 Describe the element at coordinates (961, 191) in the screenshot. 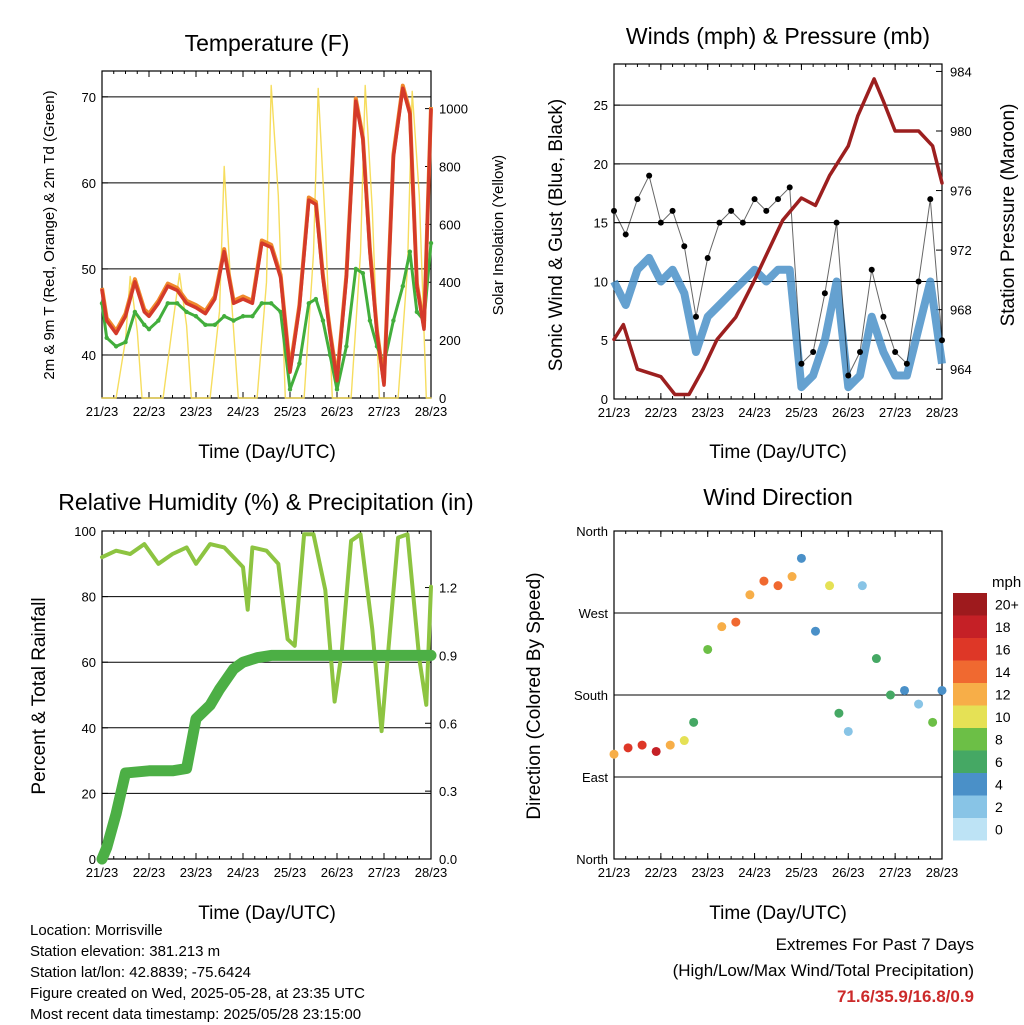

I see `winds-y2-tick-label: 976` at that location.